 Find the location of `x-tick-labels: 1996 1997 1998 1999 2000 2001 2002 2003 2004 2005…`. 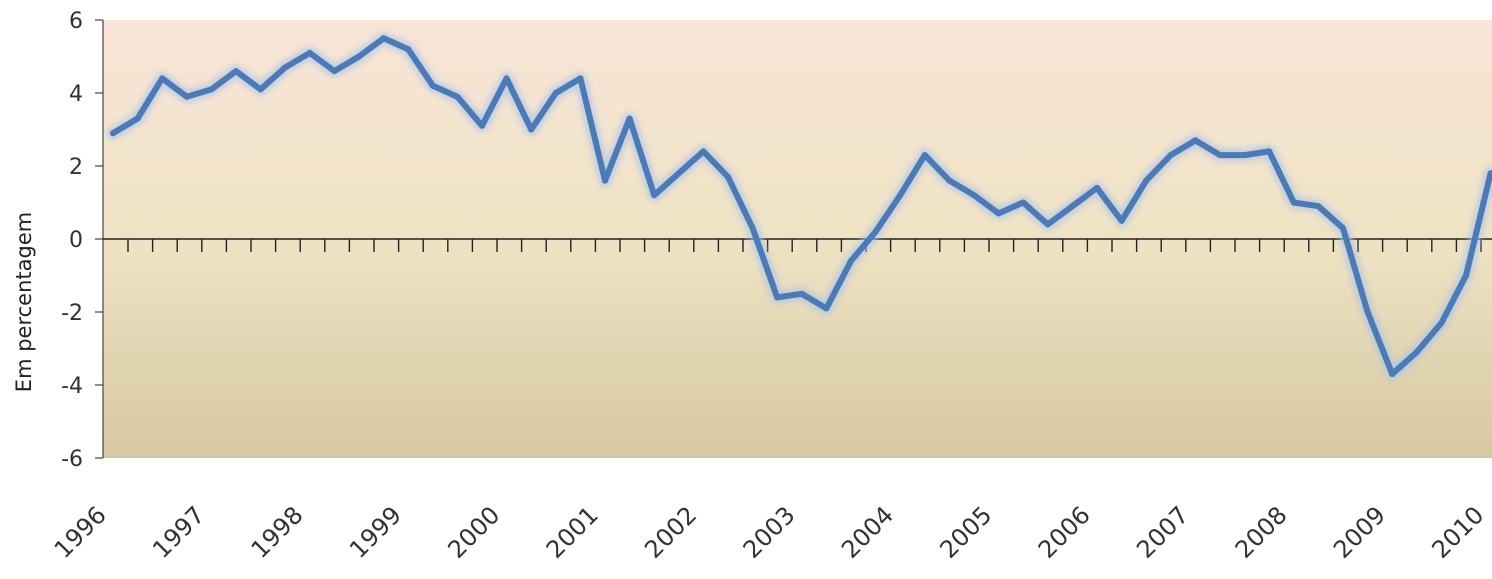

x-tick-labels: 1996 1997 1998 1999 2000 2001 2002 2003 2004 2005… is located at coordinates (769, 532).